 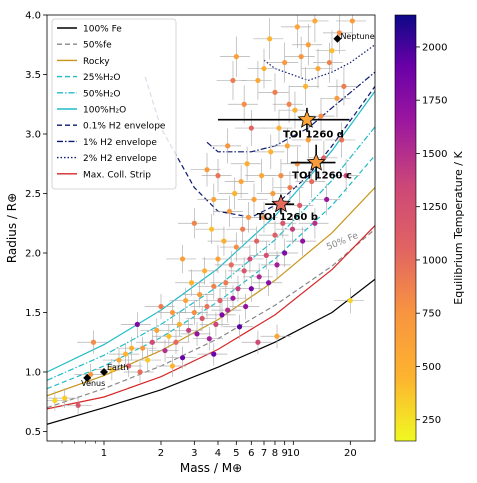 What do you see at coordinates (96, 62) in the screenshot?
I see `legend-entry: Rocky` at bounding box center [96, 62].